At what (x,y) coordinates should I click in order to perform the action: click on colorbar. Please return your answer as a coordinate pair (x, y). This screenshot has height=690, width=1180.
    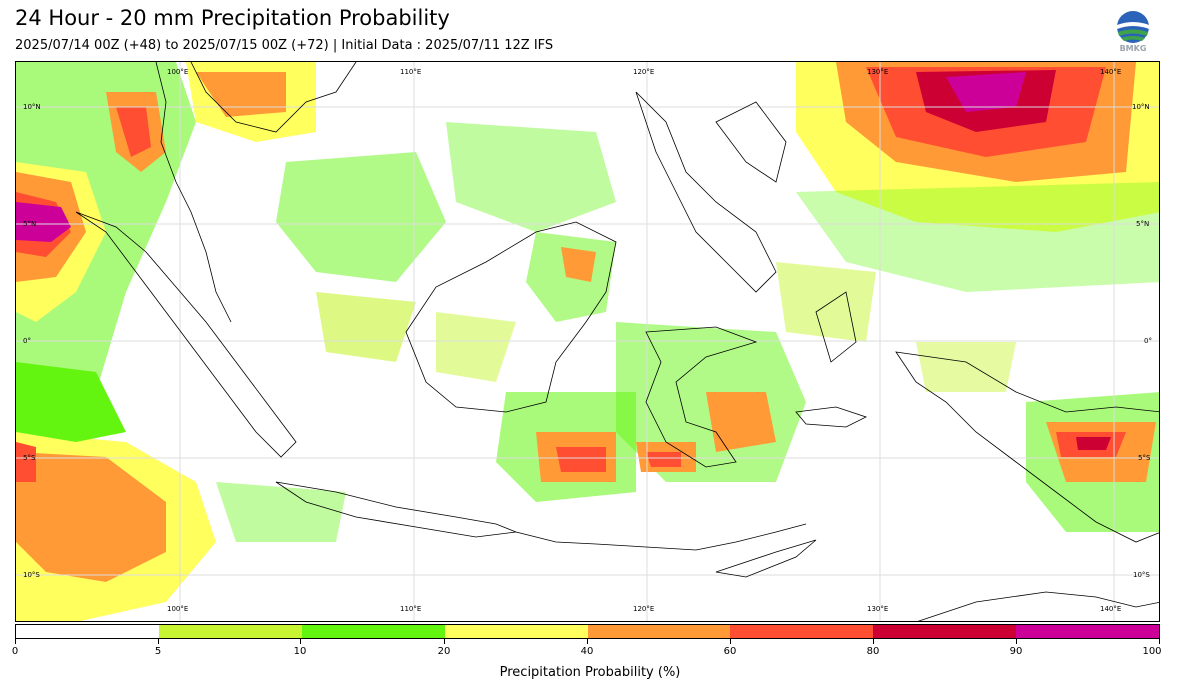
    Looking at the image, I should click on (587, 631).